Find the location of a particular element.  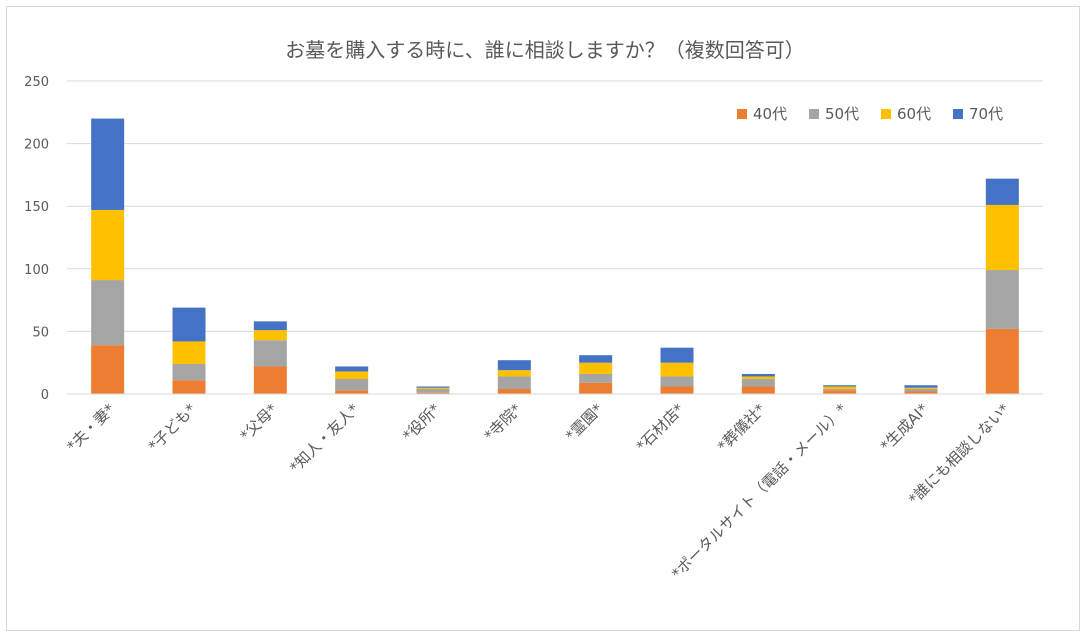

x-tick-label: *寺院* is located at coordinates (503, 422).